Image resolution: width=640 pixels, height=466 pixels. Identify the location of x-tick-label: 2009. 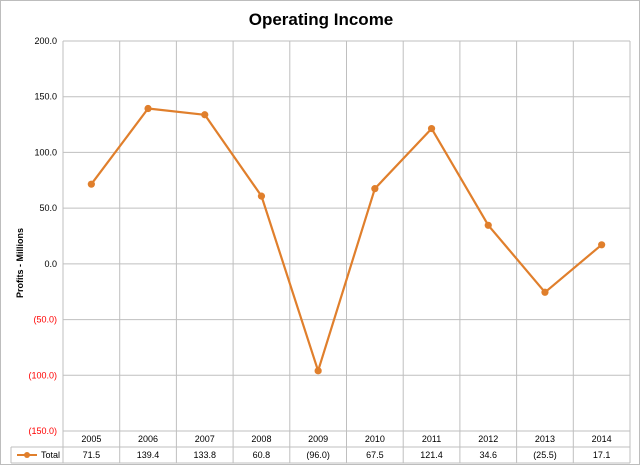
(318, 439).